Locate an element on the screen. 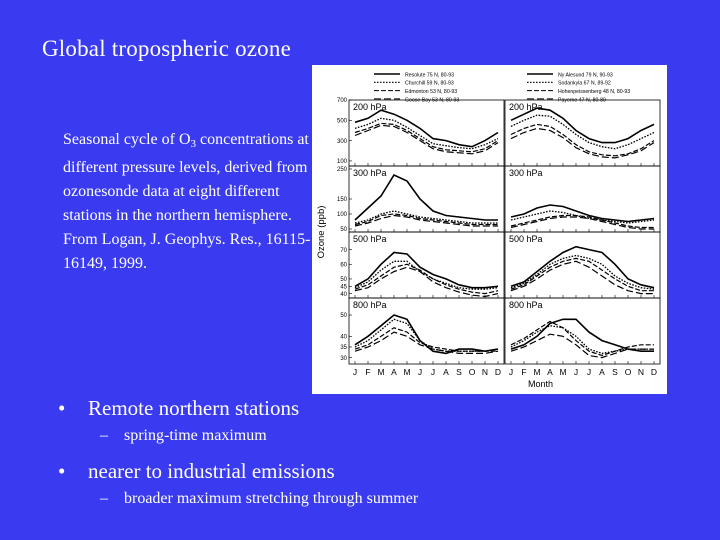 This screenshot has height=540, width=720. legend-entry: Hohenpeissenberg 48 N, 80-93 is located at coordinates (594, 92).